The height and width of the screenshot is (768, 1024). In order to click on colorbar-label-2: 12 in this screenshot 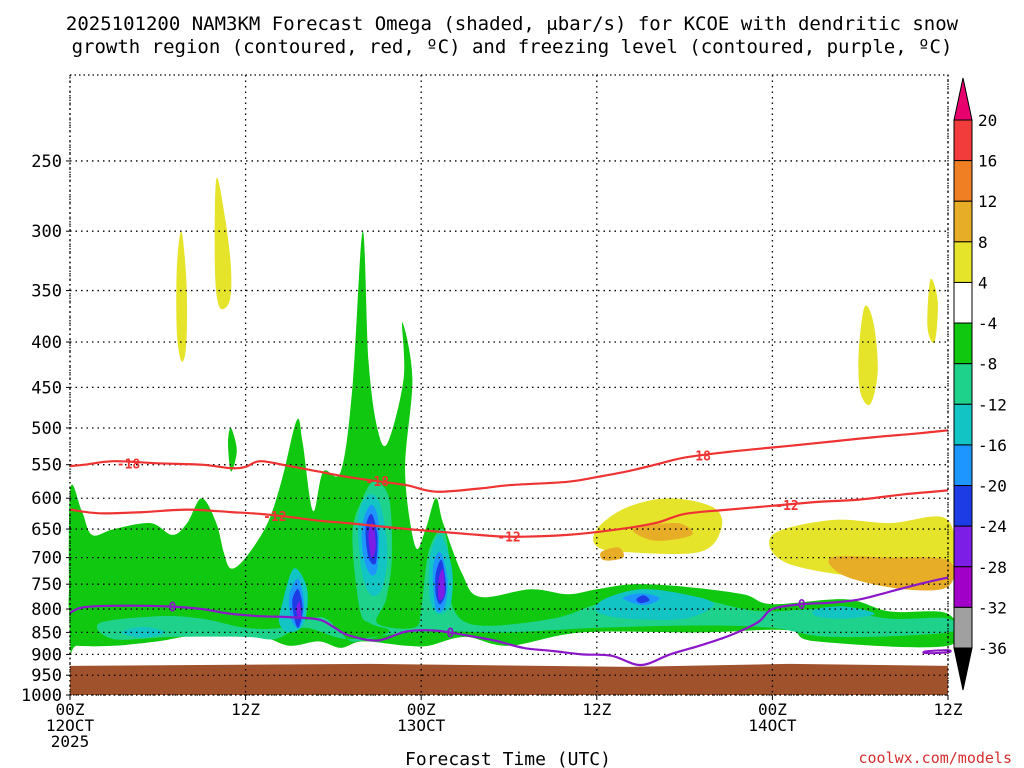, I will do `click(987, 201)`.